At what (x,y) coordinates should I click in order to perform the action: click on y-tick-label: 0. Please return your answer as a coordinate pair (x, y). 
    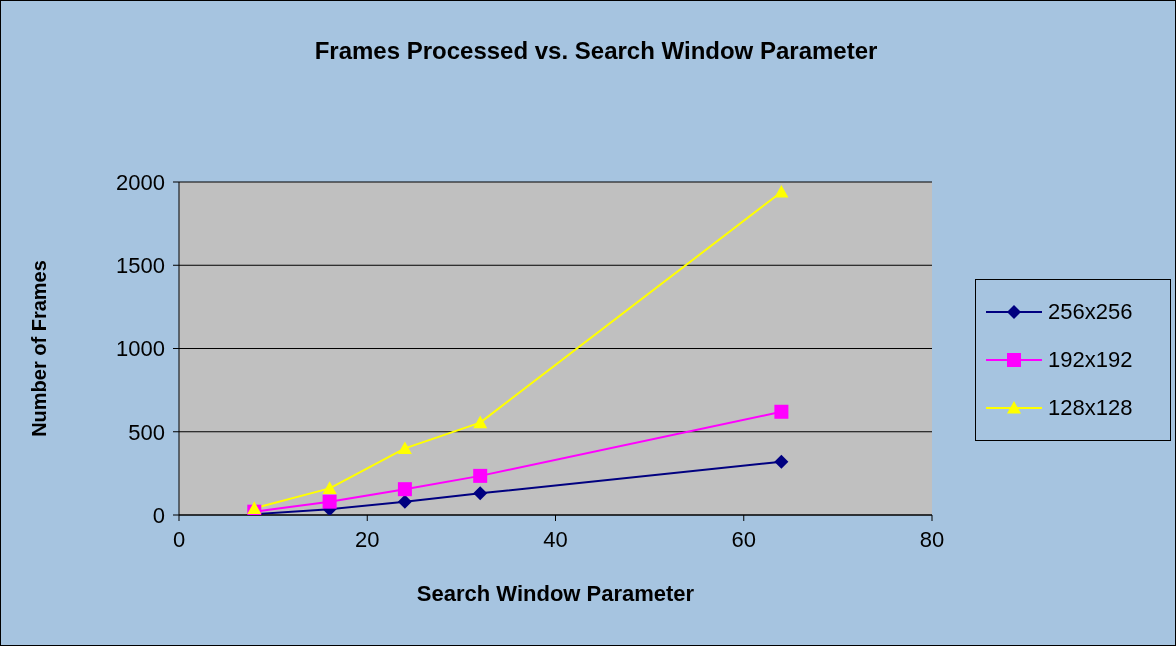
    Looking at the image, I should click on (158, 515).